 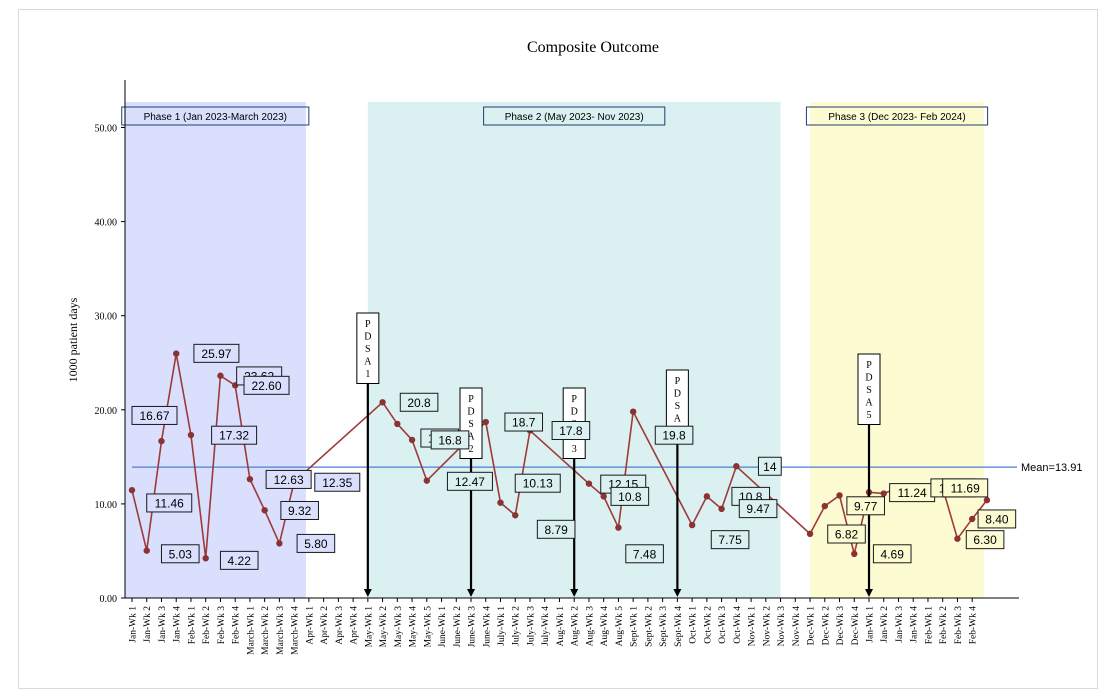 I want to click on x-tick-label: Sept-Wk 1, so click(x=635, y=626).